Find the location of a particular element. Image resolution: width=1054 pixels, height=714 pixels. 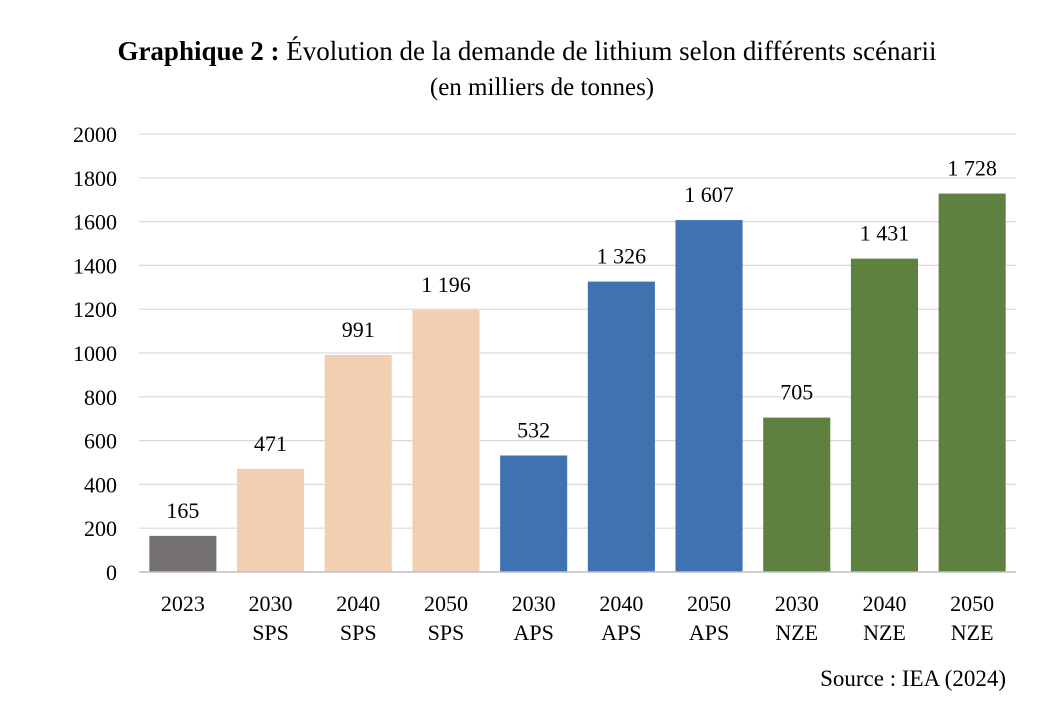

data-label: 991 is located at coordinates (358, 329).